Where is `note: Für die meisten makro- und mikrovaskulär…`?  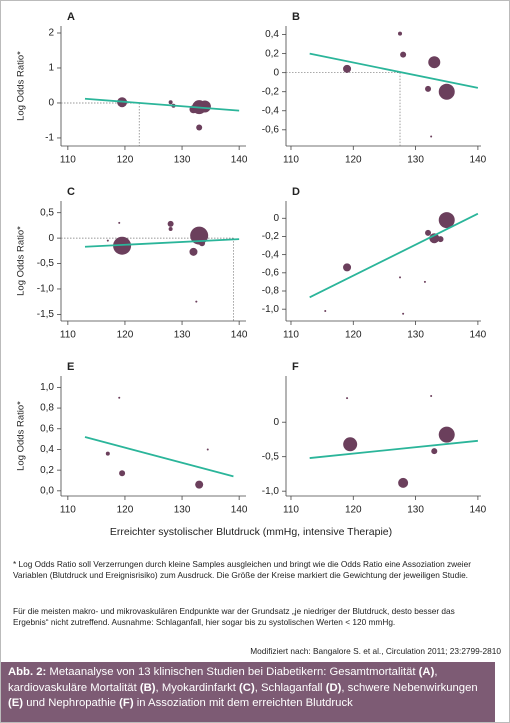 note: Für die meisten makro- und mikrovaskulär… is located at coordinates (234, 616).